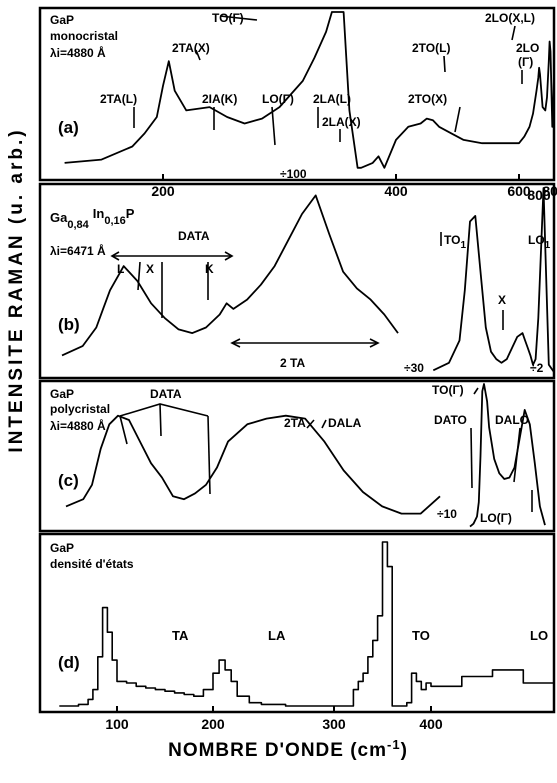  What do you see at coordinates (519, 191) in the screenshot?
I see `tick-label-a-600: 600` at bounding box center [519, 191].